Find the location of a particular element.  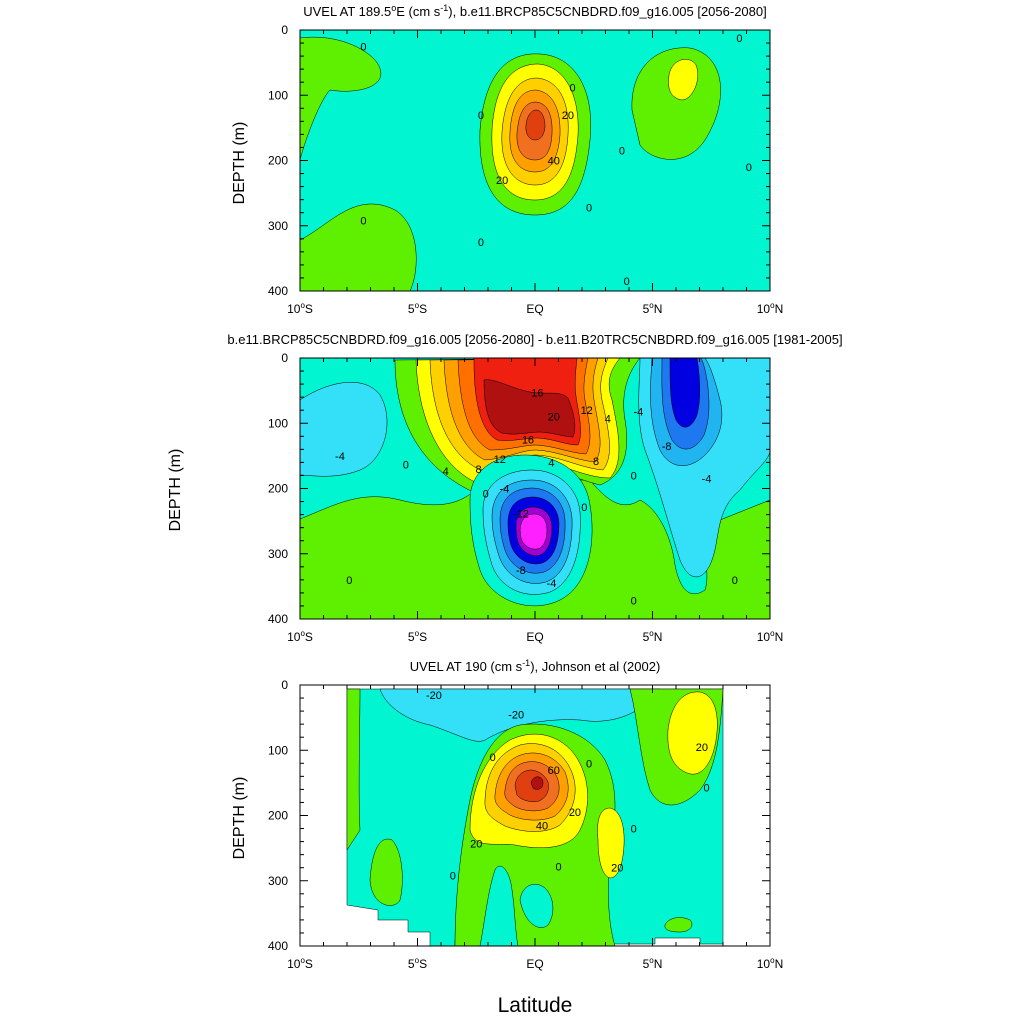

contour-label: 60 is located at coordinates (554, 771).